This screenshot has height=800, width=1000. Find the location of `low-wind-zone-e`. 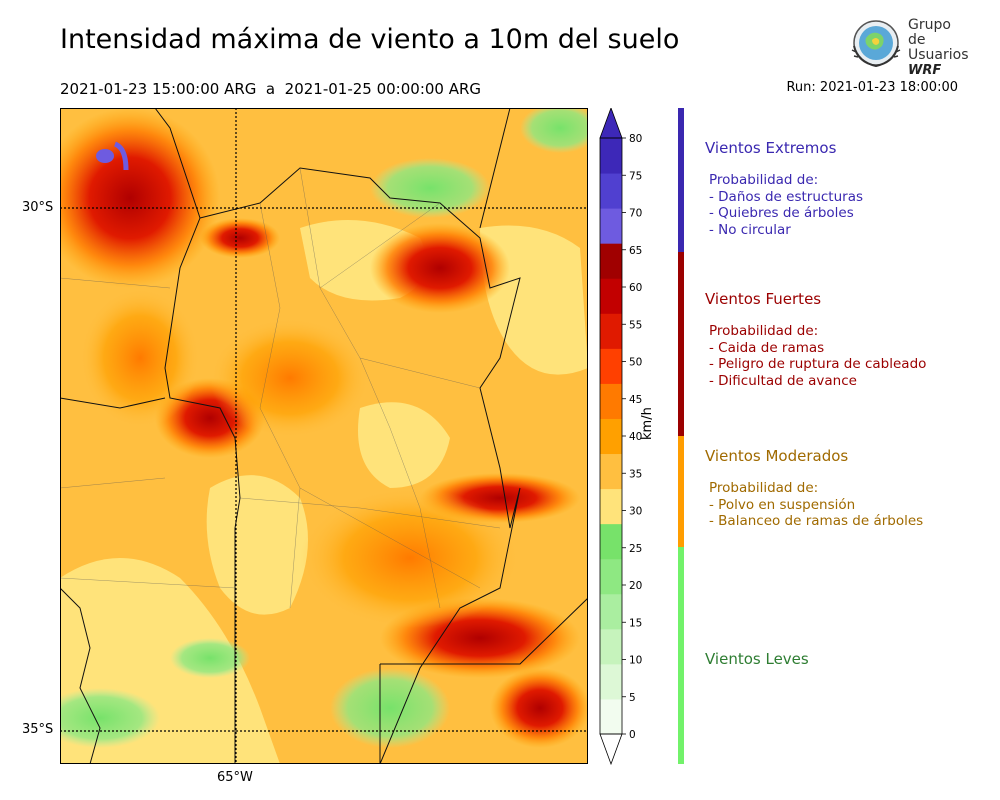

low-wind-zone-e is located at coordinates (404, 445).